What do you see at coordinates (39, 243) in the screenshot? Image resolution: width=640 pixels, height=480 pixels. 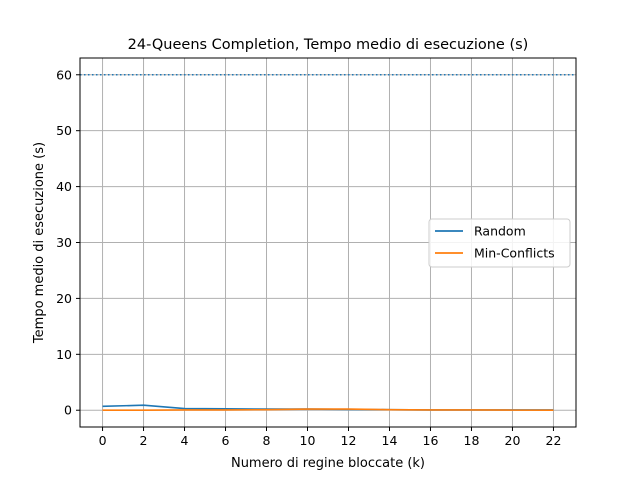 I see `y-axis-label: Tempo medio di esecuzione (s)` at bounding box center [39, 243].